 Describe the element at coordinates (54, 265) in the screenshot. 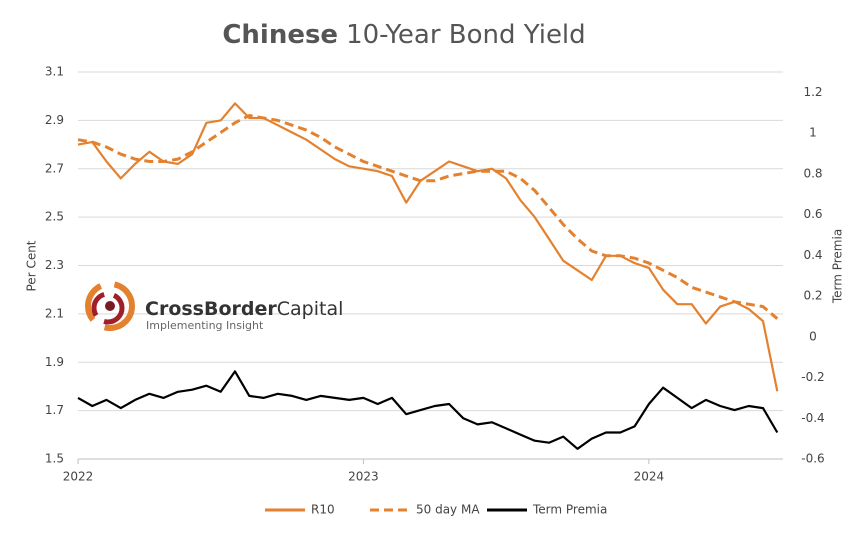

I see `y-tick-label: 2.3` at that location.